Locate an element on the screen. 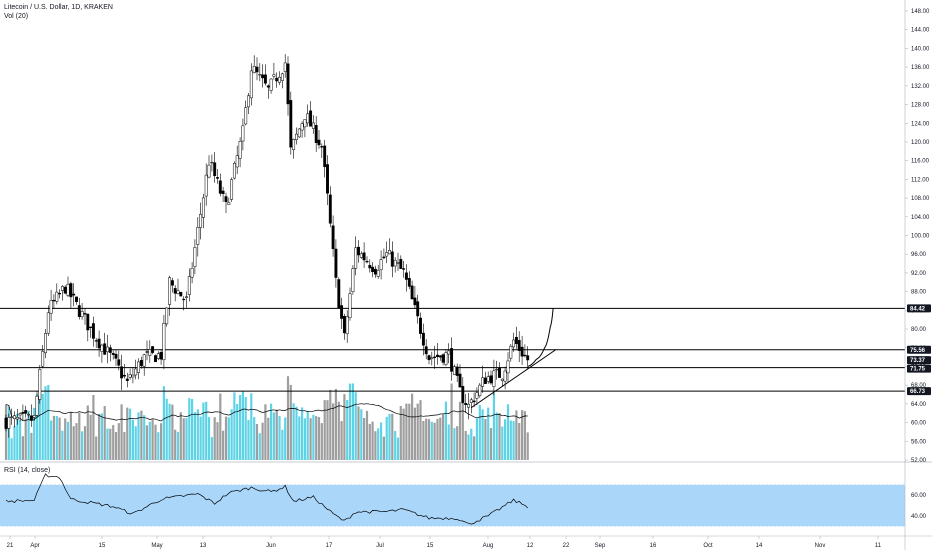 This screenshot has height=550, width=932. projected-path is located at coordinates (540, 337).